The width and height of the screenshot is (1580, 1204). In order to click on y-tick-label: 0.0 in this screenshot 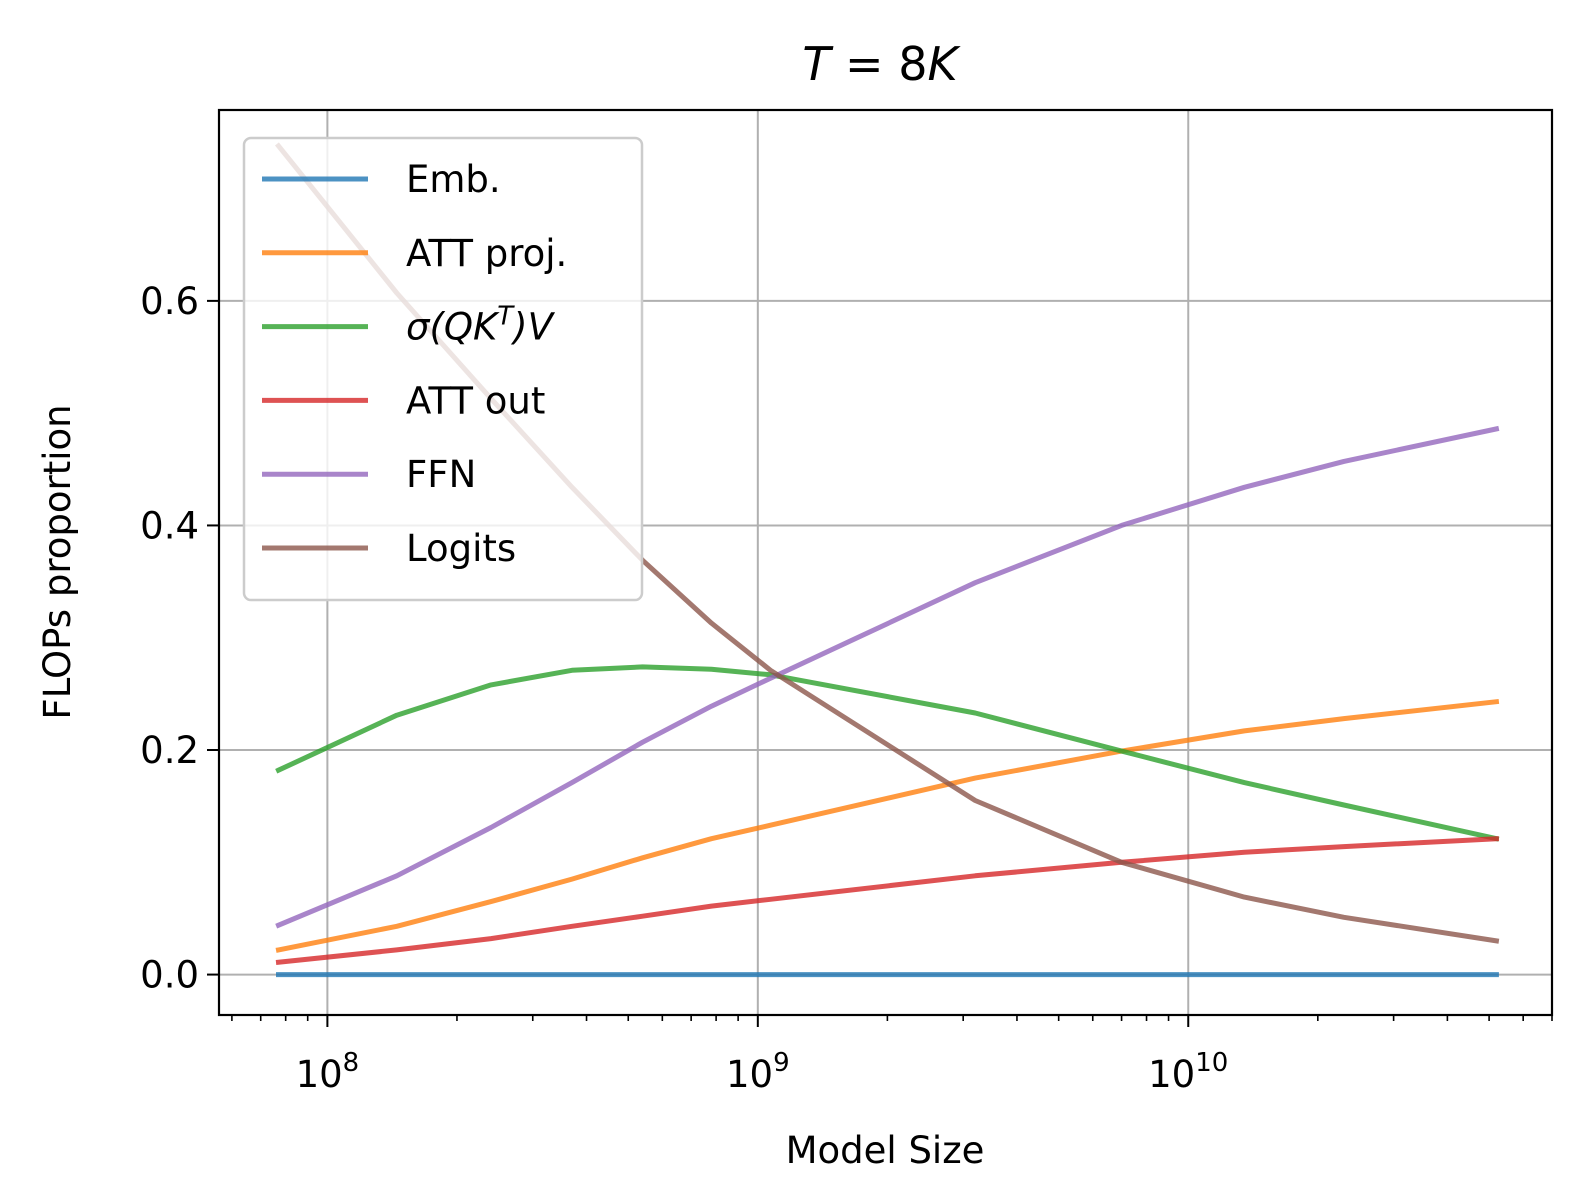, I will do `click(169, 975)`.